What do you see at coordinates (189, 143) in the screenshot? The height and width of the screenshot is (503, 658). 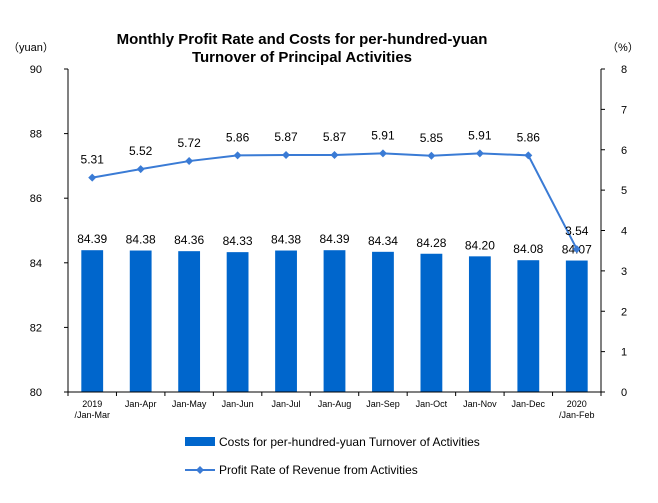 I see `line-value-label: 5.72` at bounding box center [189, 143].